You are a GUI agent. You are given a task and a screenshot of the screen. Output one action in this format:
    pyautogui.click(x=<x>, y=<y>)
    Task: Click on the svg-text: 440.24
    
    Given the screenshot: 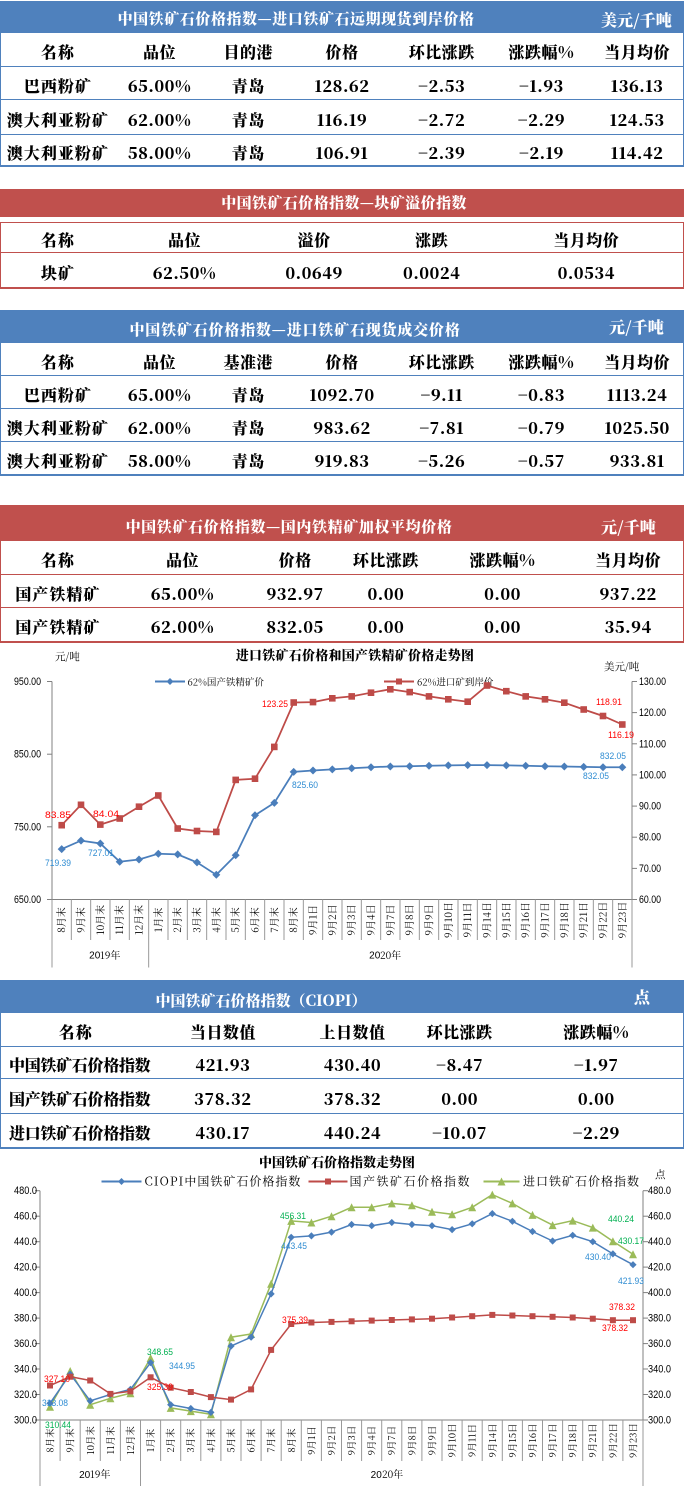 What is the action you would take?
    pyautogui.click(x=621, y=1219)
    